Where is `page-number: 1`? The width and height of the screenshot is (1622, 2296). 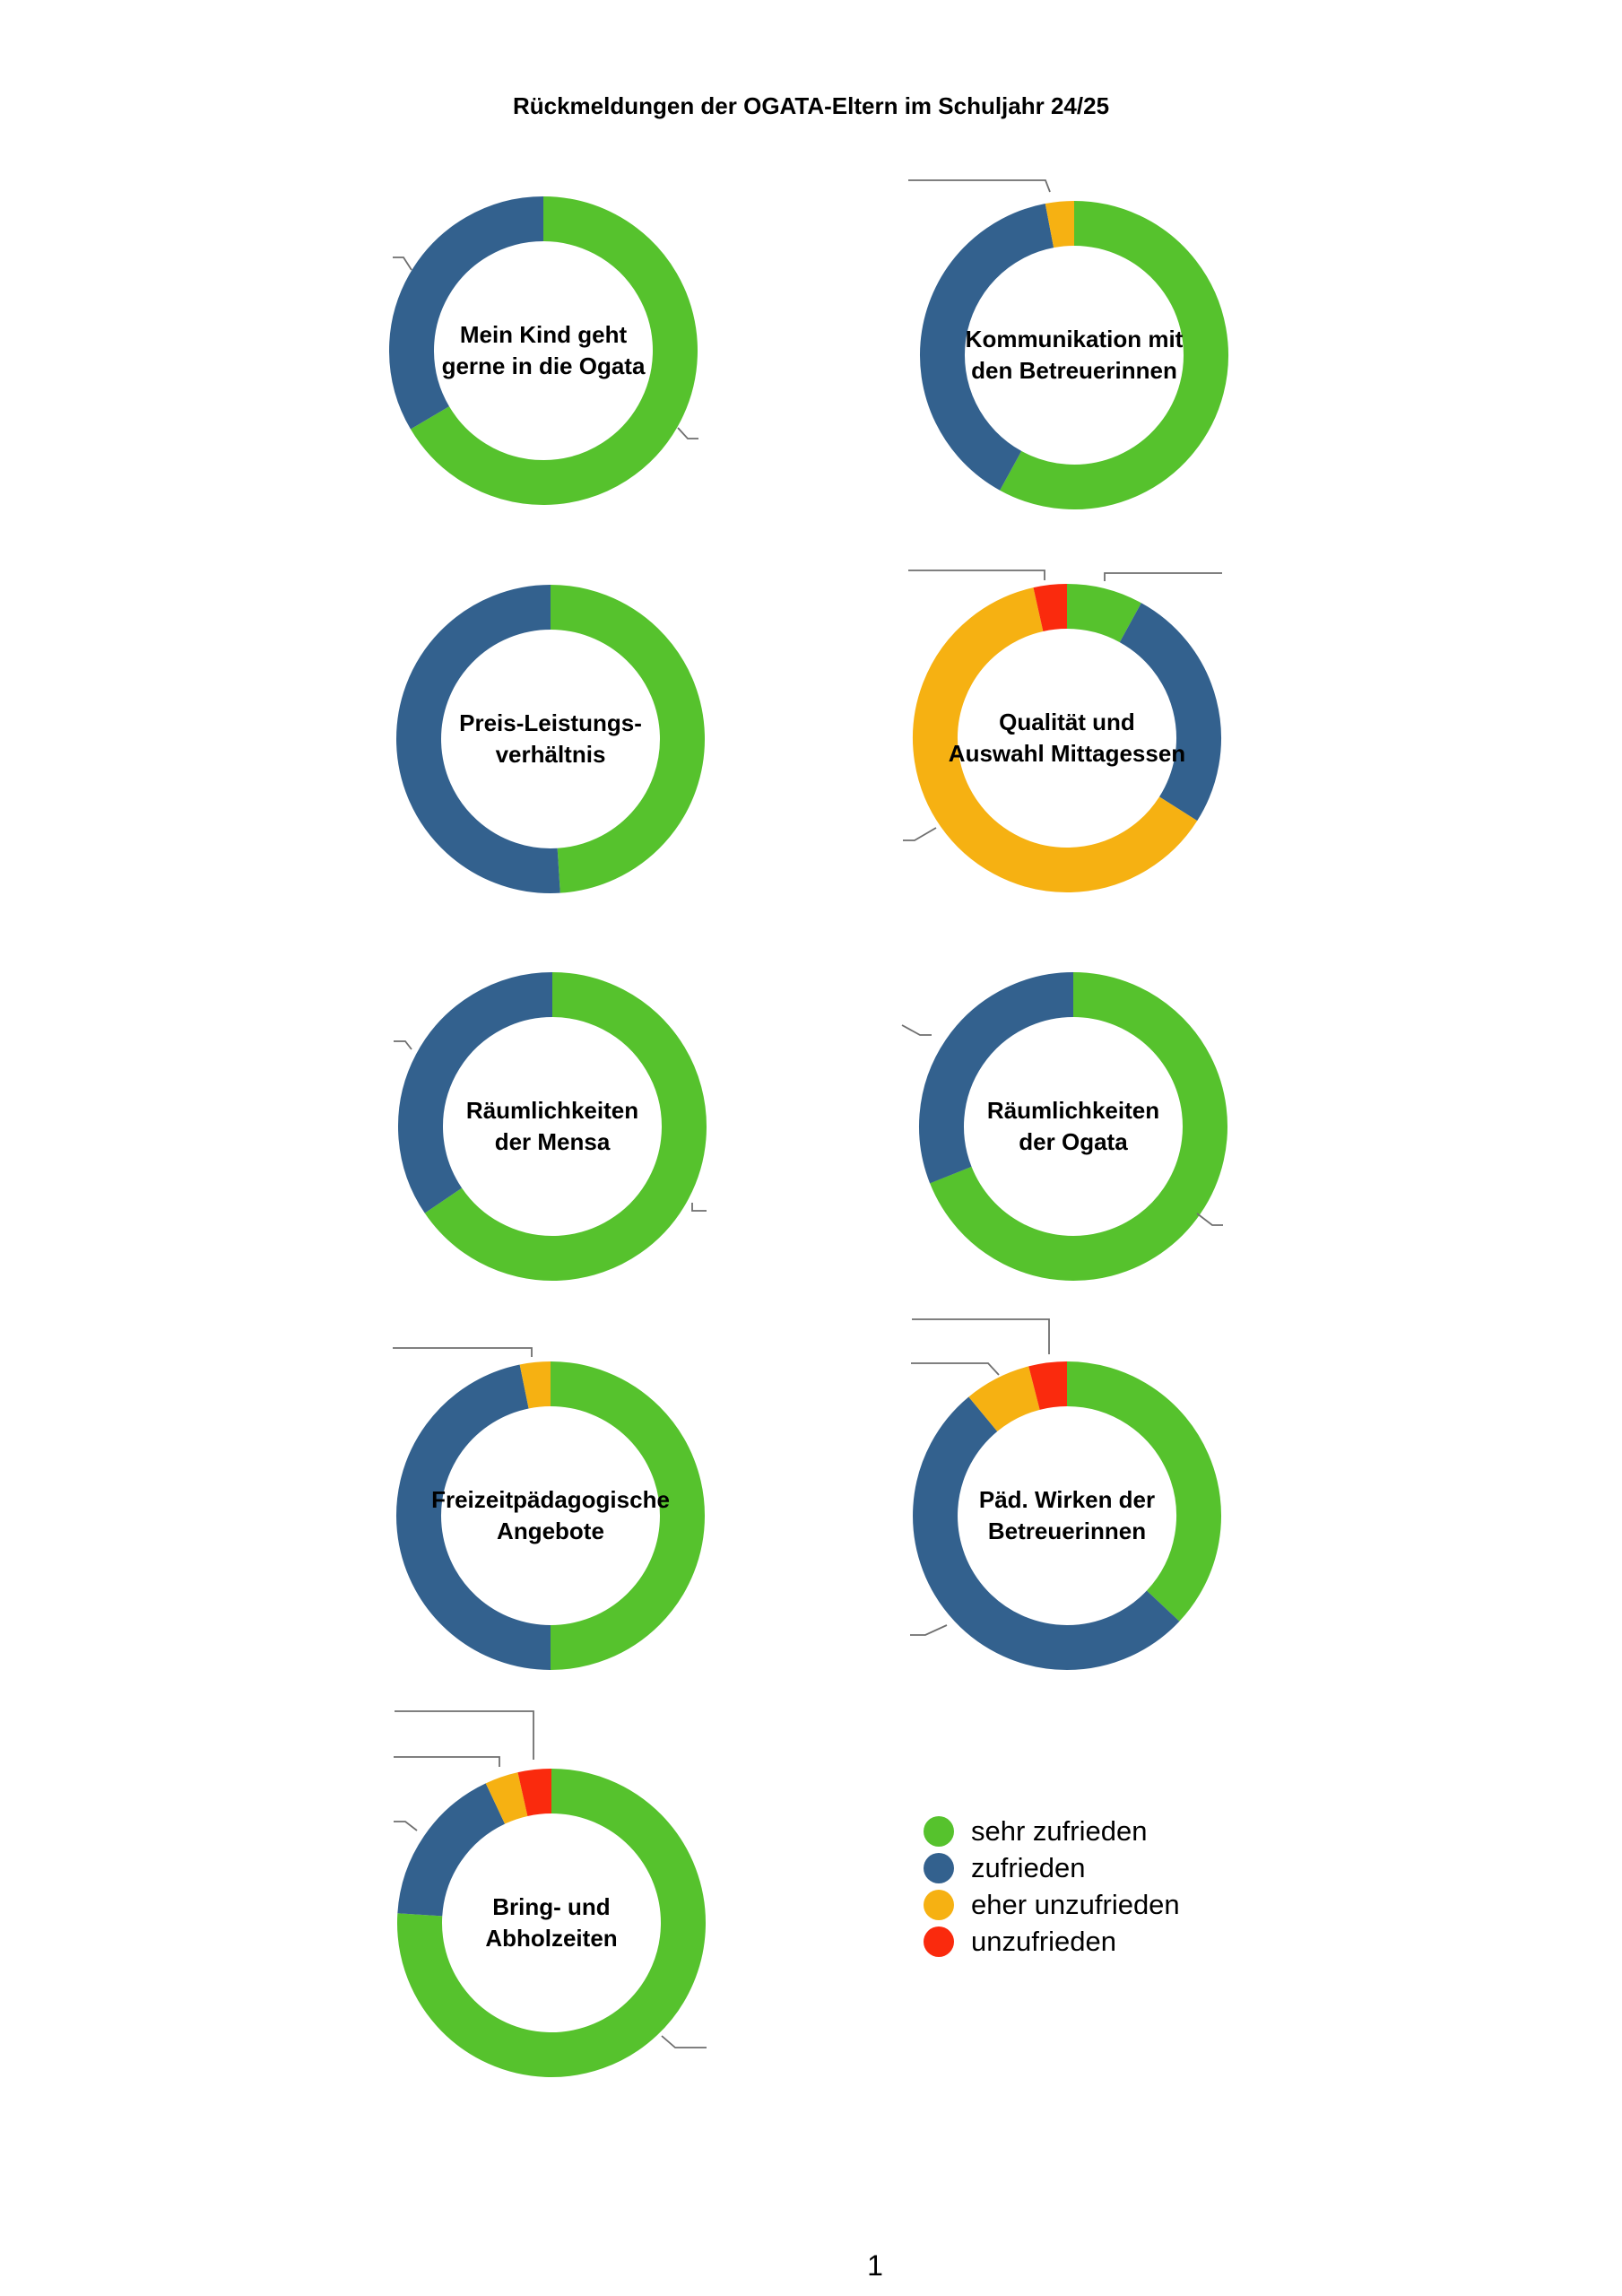
page-number: 1 is located at coordinates (875, 2265).